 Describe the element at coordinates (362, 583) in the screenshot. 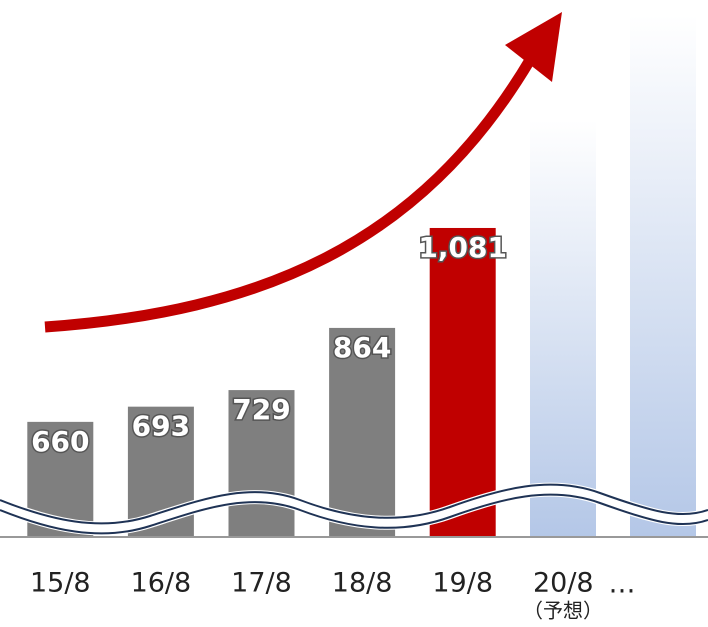

I see `x-tick-label: 18/8` at that location.